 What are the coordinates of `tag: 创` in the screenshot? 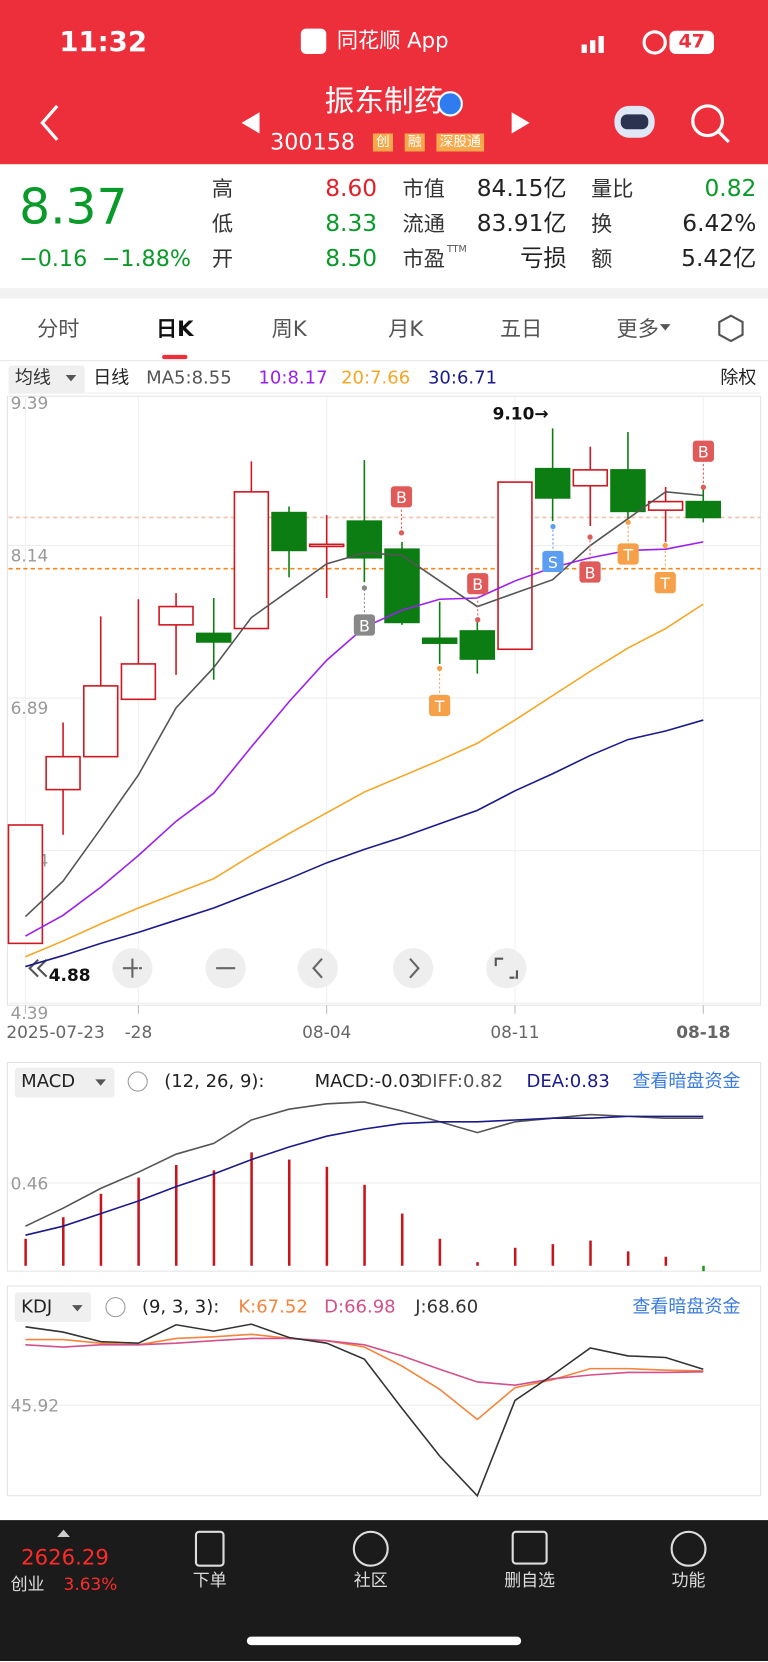 It's located at (383, 142).